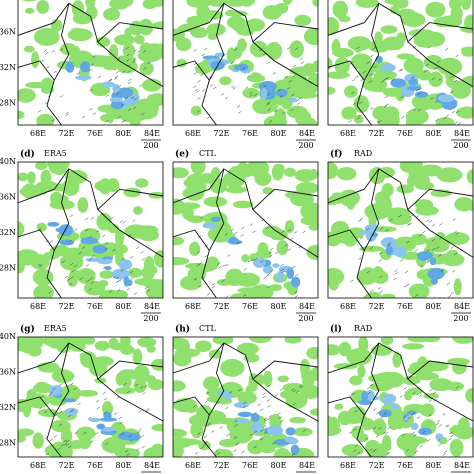 The height and width of the screenshot is (474, 474). Describe the element at coordinates (376, 133) in the screenshot. I see `lon-tick-label: 72E` at that location.